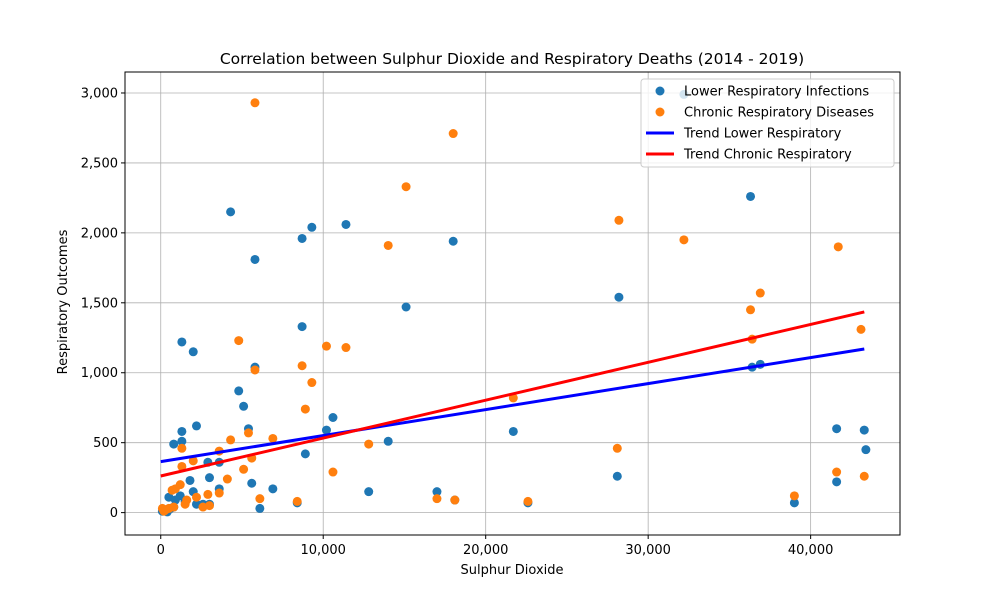 The width and height of the screenshot is (1000, 600). Describe the element at coordinates (762, 134) in the screenshot. I see `legend-label: Trend Lower Respiratory` at that location.